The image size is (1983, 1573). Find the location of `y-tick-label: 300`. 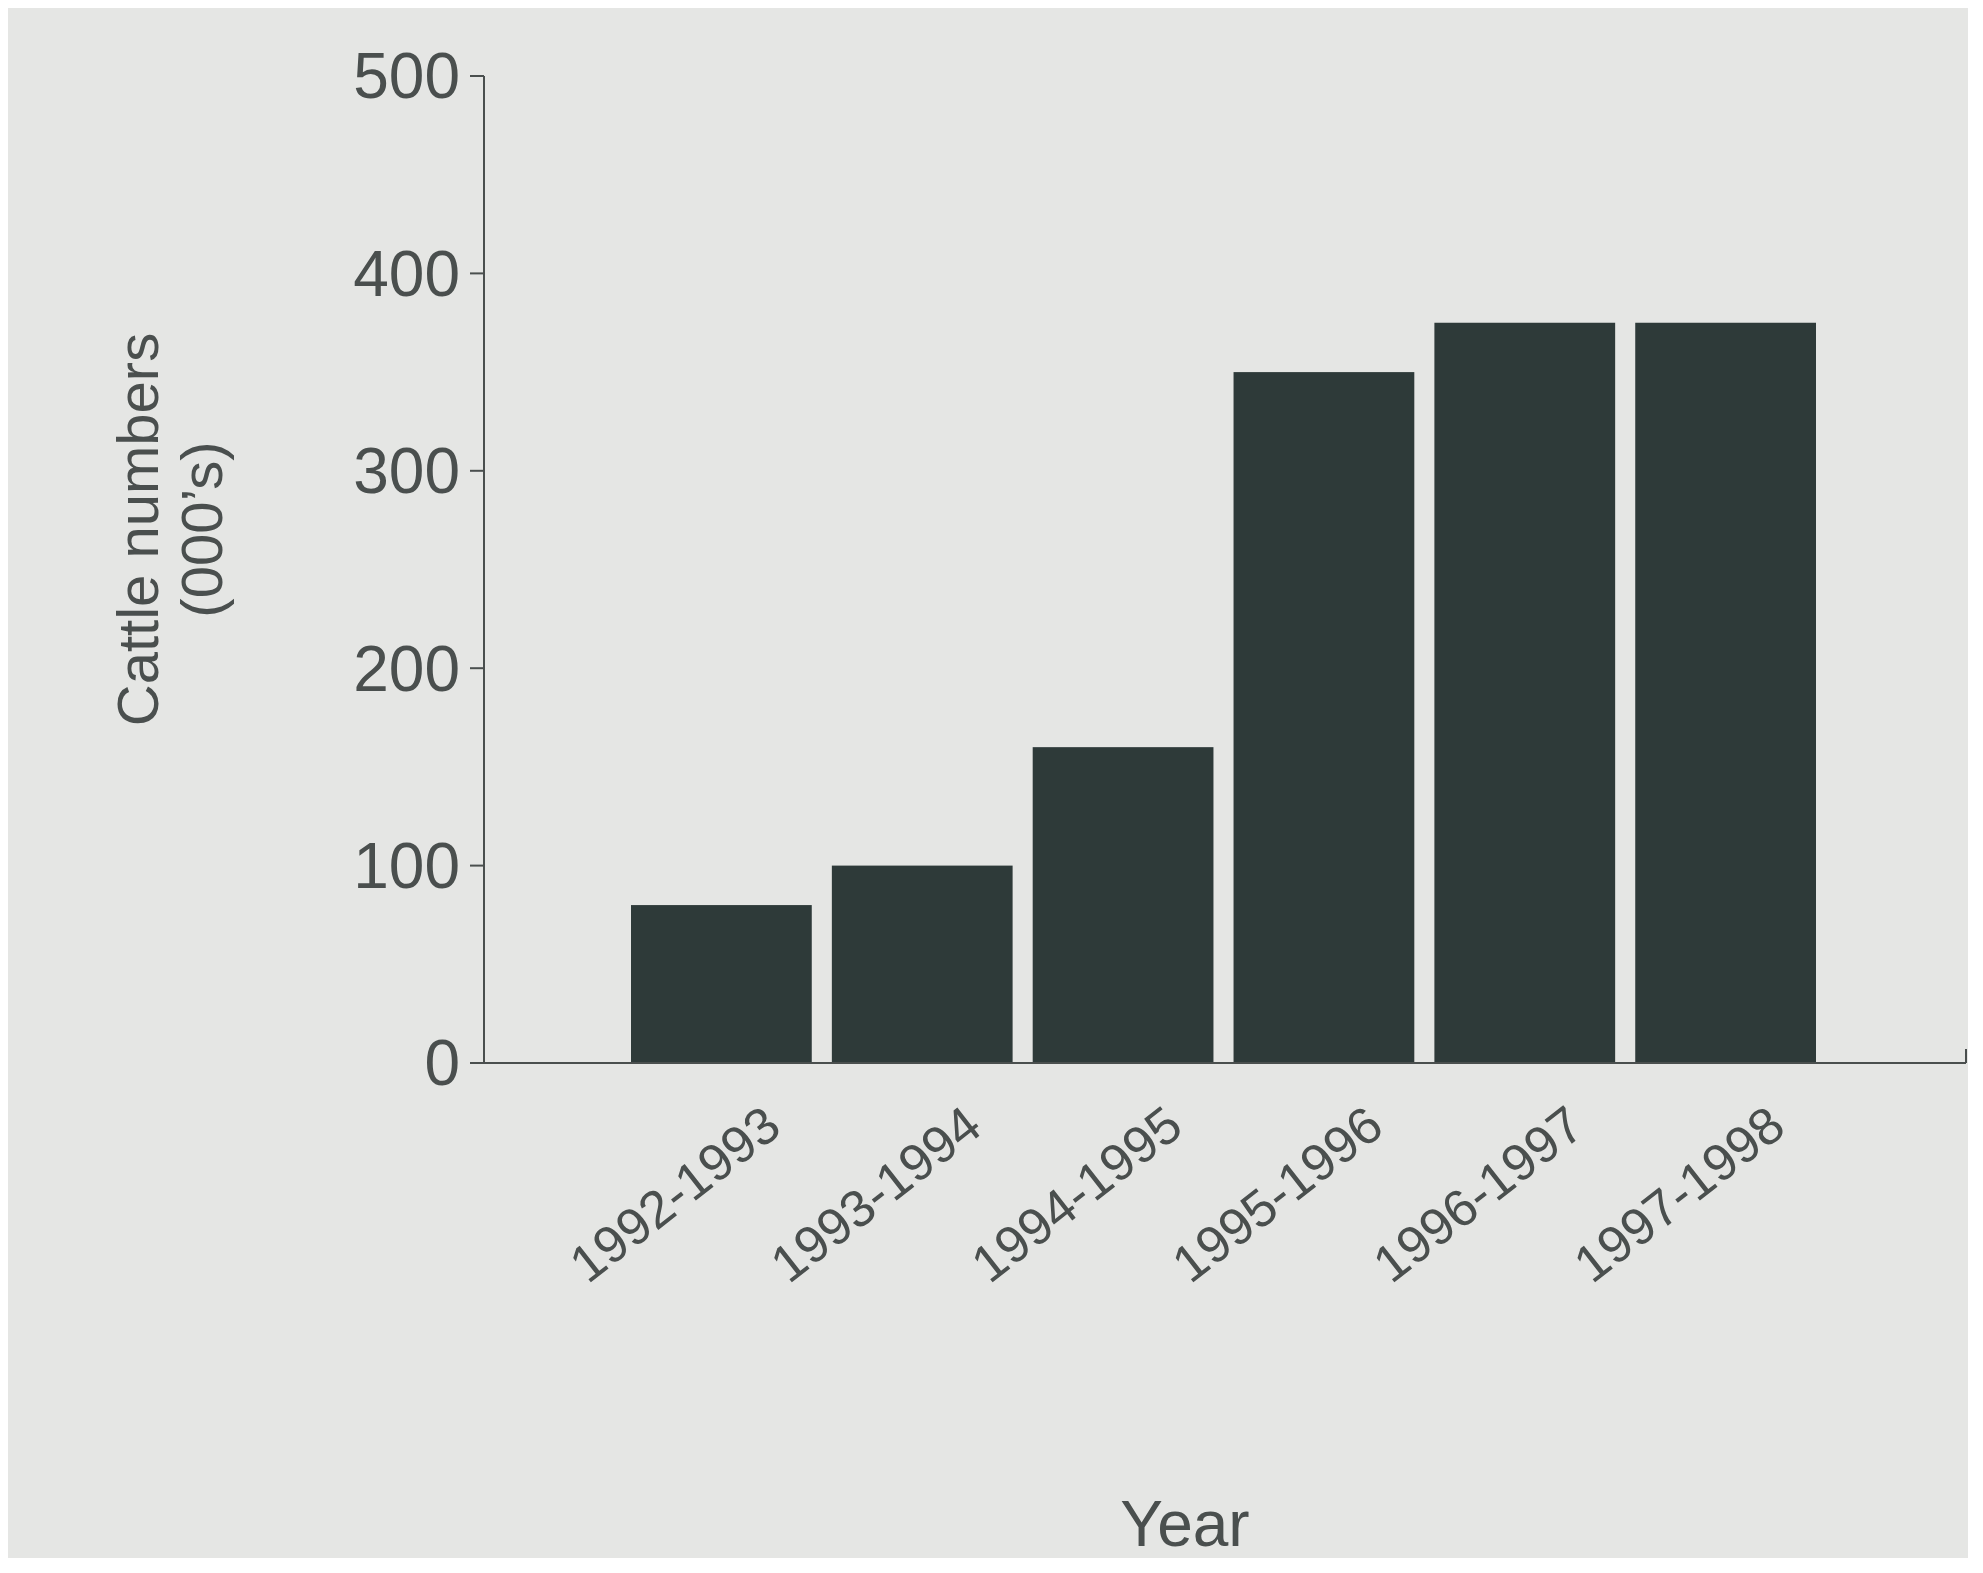

y-tick-label: 300 is located at coordinates (406, 471).